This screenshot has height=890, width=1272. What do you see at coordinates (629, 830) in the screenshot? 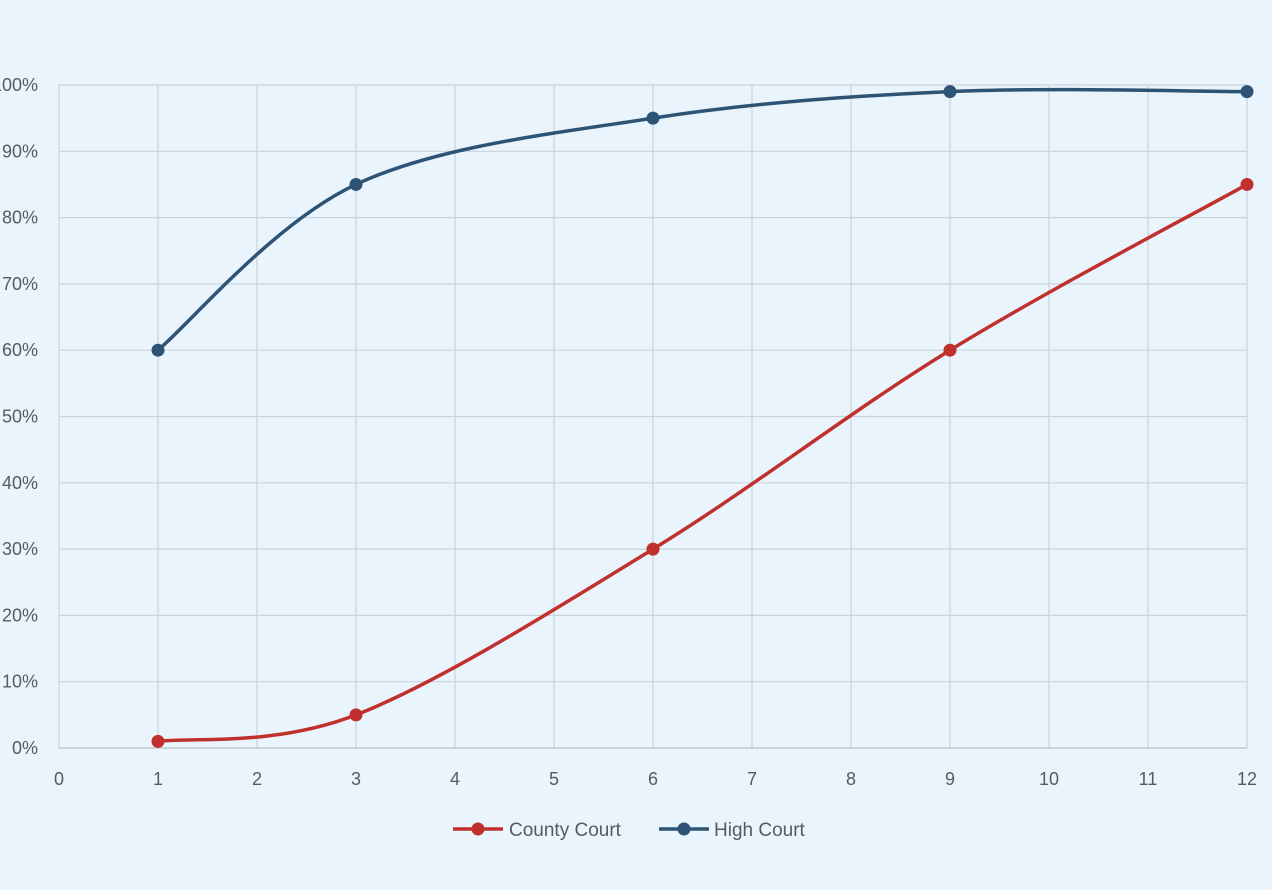
I see `legend: County Court High Court` at bounding box center [629, 830].